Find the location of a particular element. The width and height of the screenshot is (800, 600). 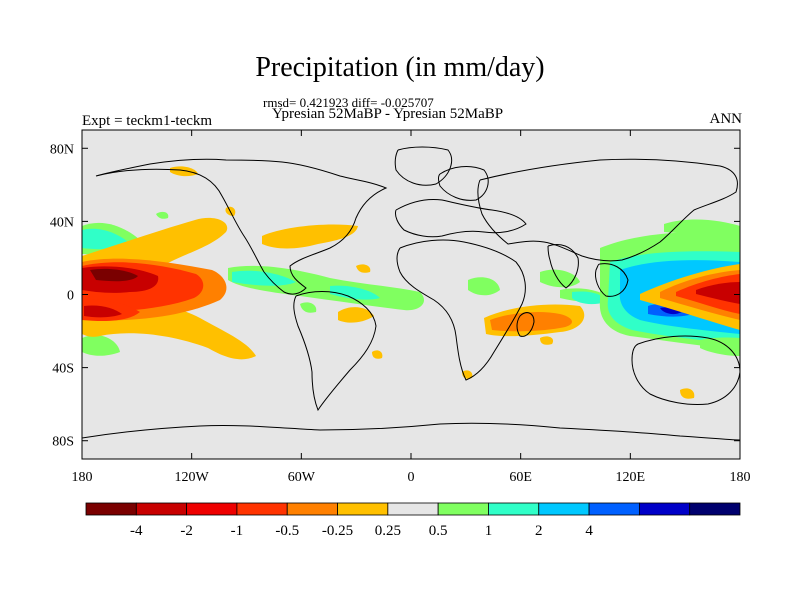

anomaly-na-orange is located at coordinates (310, 236).